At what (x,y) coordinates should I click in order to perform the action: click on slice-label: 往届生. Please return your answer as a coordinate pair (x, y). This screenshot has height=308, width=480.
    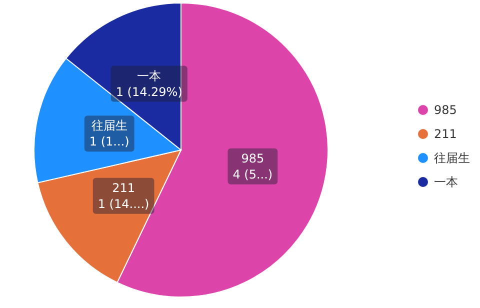
    Looking at the image, I should click on (109, 125).